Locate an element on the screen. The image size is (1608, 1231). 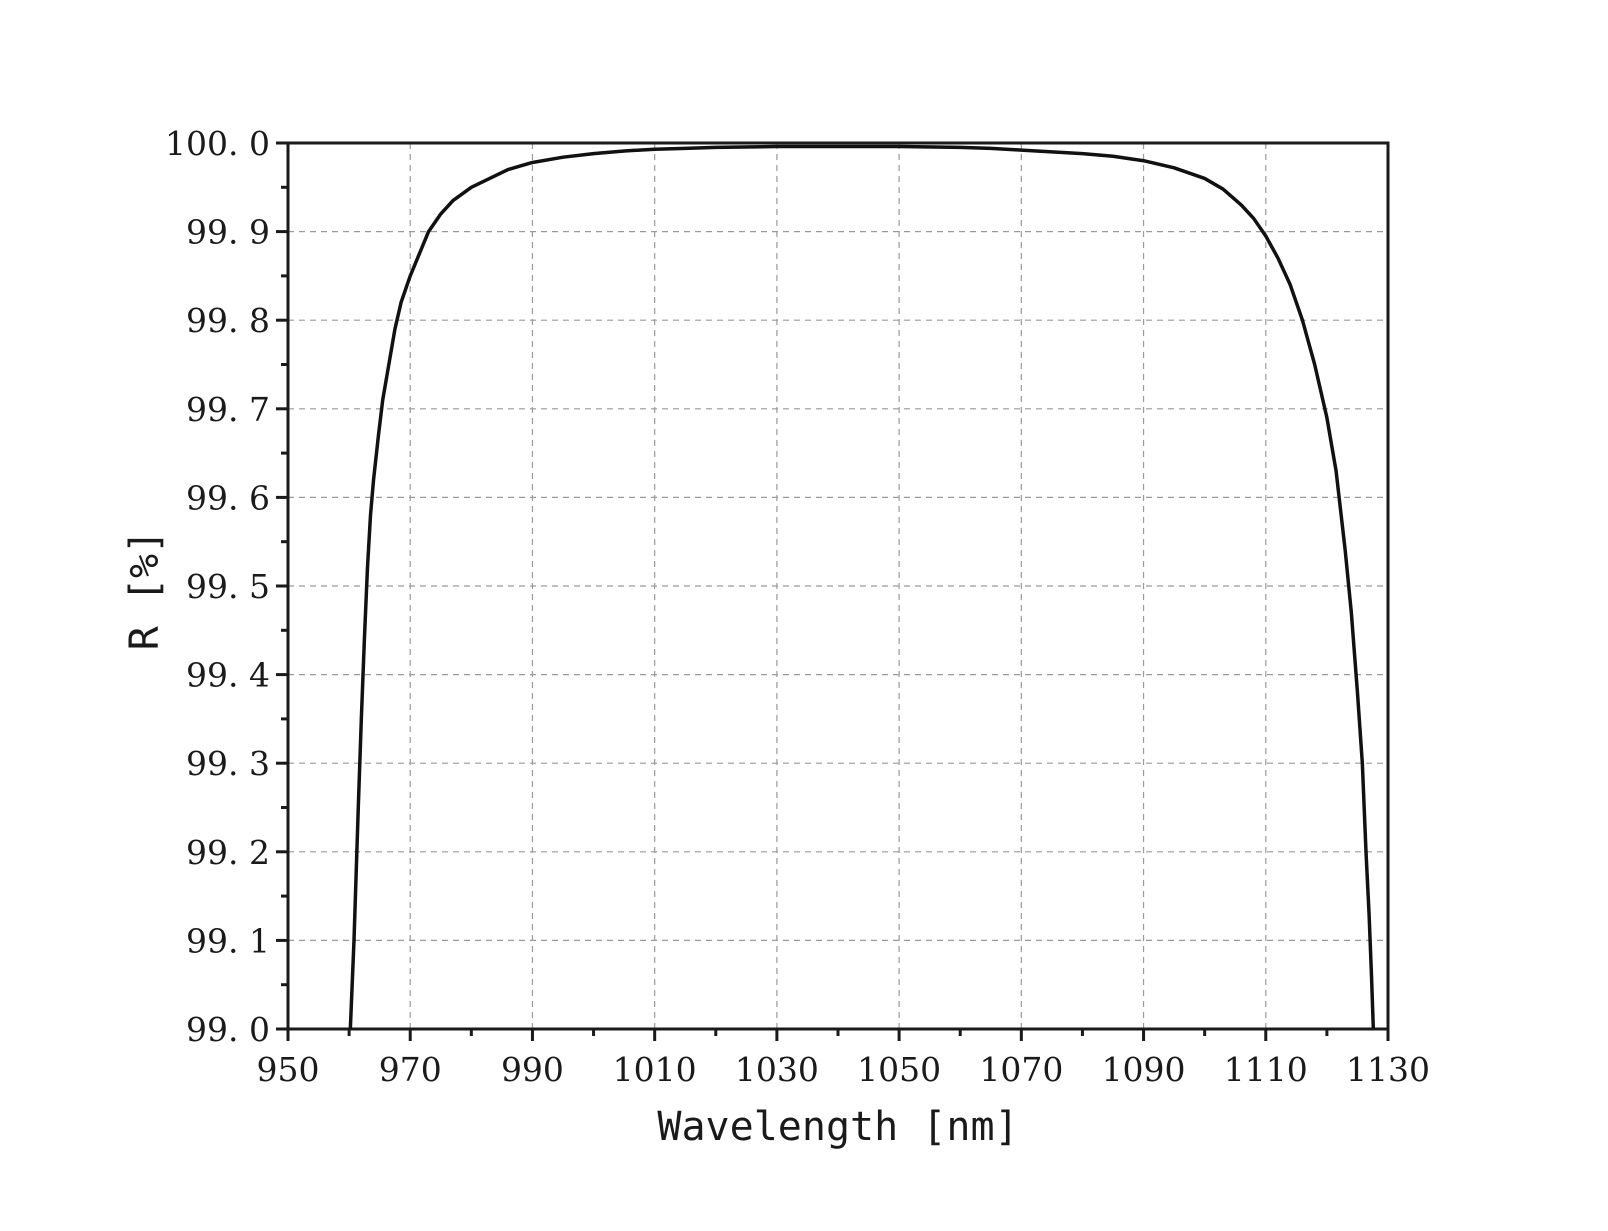
y-tick-label: 99. 7 is located at coordinates (228, 409).